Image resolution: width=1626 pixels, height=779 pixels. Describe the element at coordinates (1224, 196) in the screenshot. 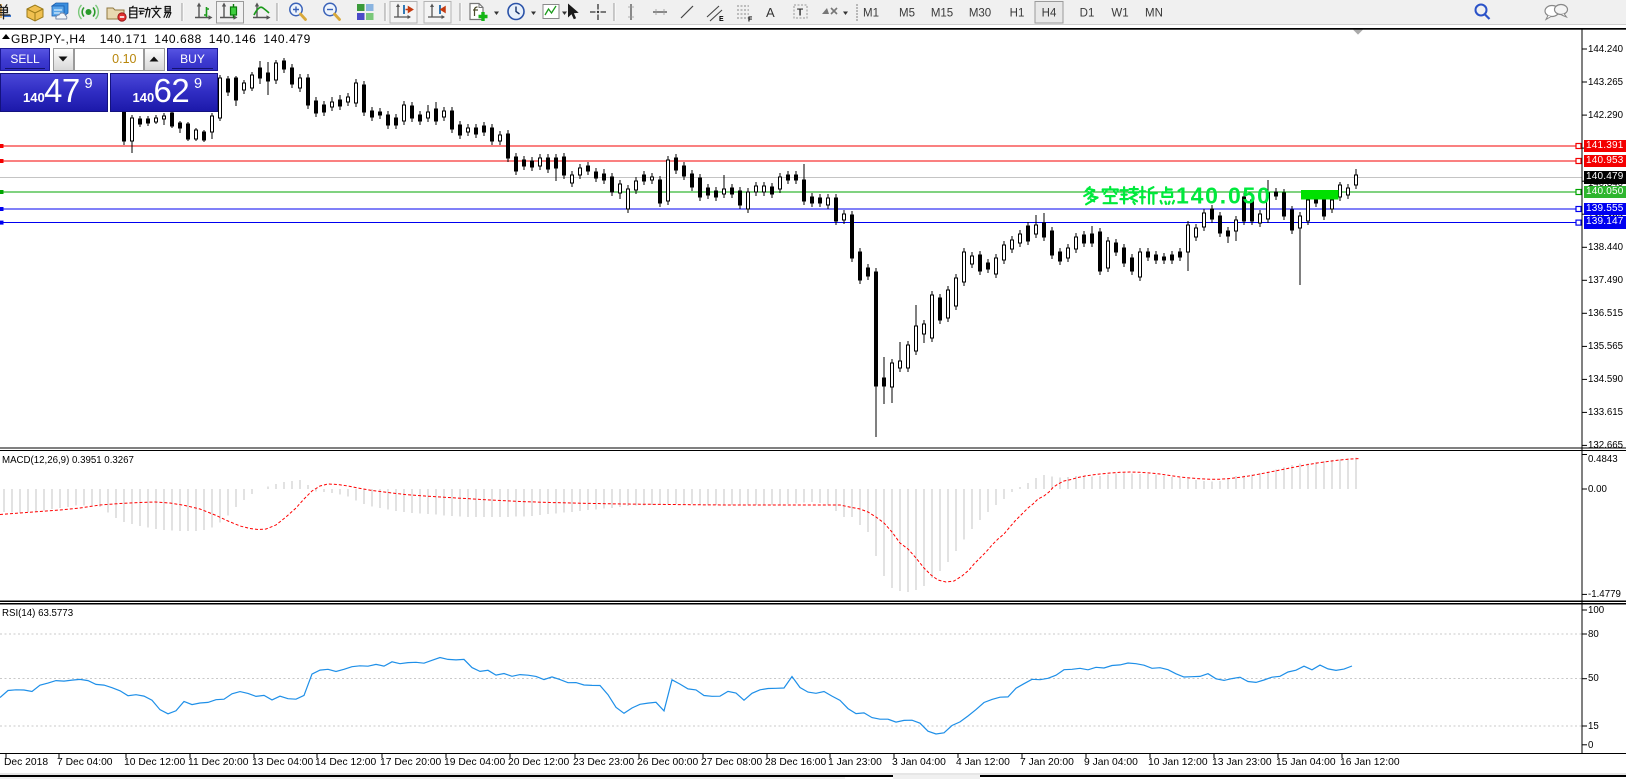

I see `svg-text: 140.050` at that location.